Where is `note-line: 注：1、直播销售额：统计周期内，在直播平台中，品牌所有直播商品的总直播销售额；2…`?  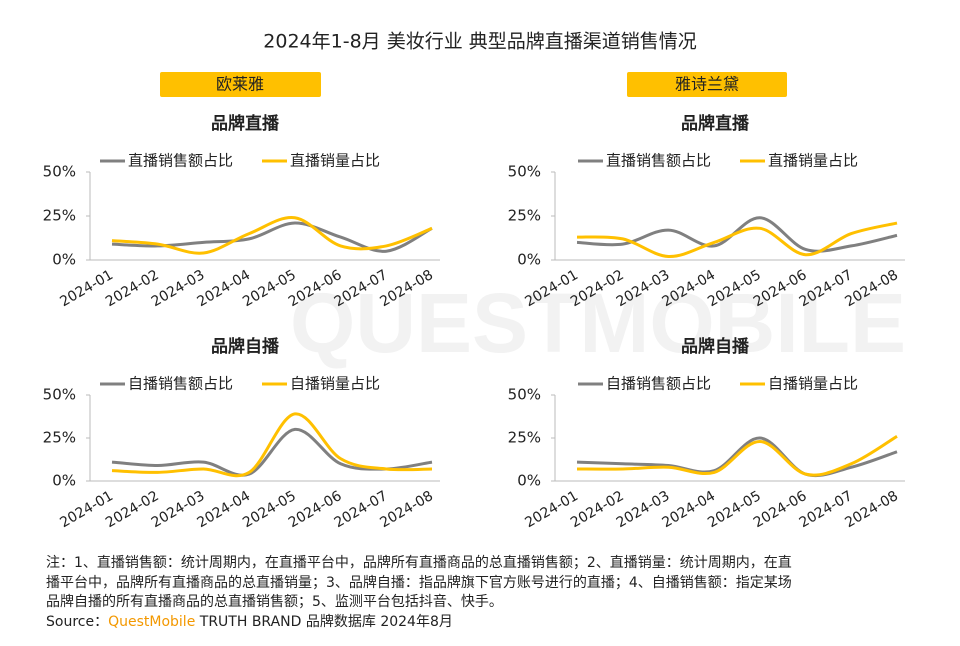 note-line: 注：1、直播销售额：统计周期内，在直播平台中，品牌所有直播商品的总直播销售额；2… is located at coordinates (419, 562).